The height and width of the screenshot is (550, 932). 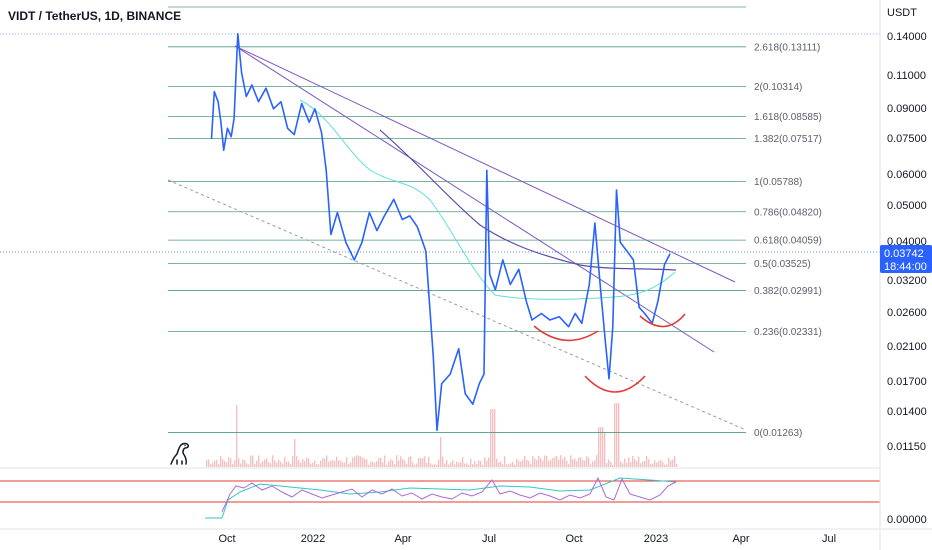 I want to click on price-tick-label: 0.03200, so click(x=907, y=281).